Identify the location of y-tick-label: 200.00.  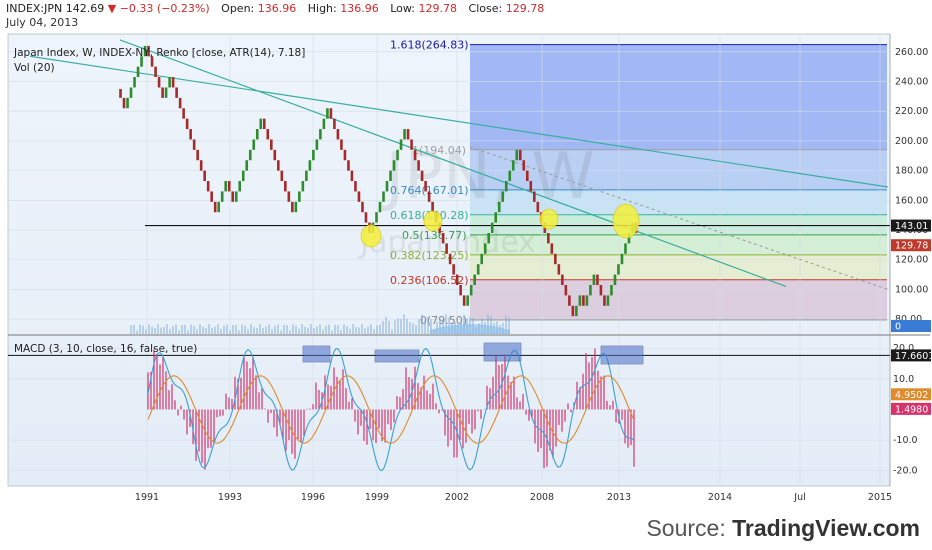
(911, 141).